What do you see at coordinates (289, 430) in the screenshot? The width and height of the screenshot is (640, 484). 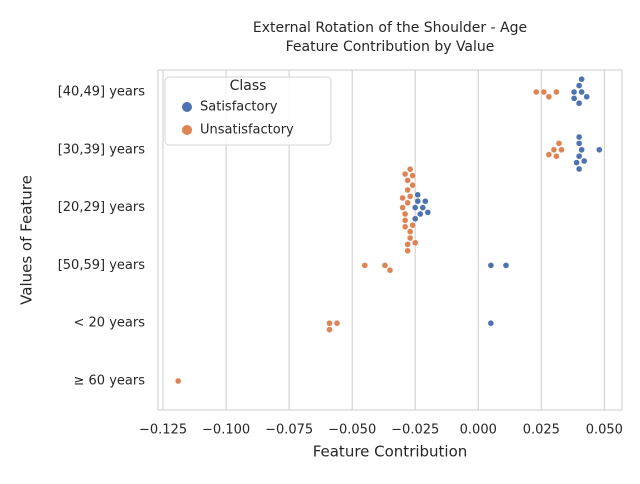 I see `x-tick-label: −0.075` at bounding box center [289, 430].